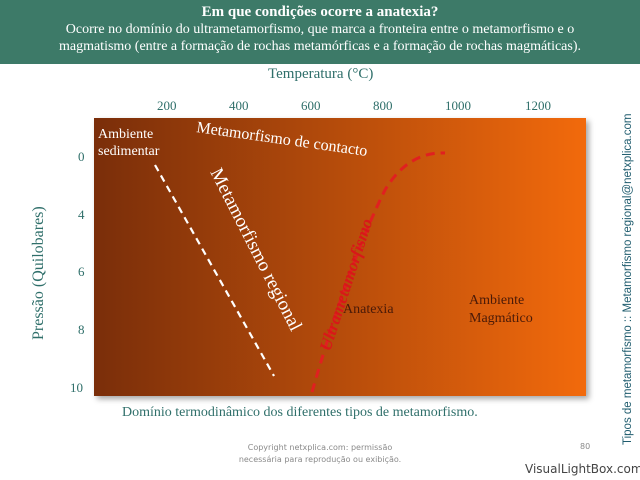 This screenshot has height=480, width=640. I want to click on x-tick-200: 200, so click(167, 105).